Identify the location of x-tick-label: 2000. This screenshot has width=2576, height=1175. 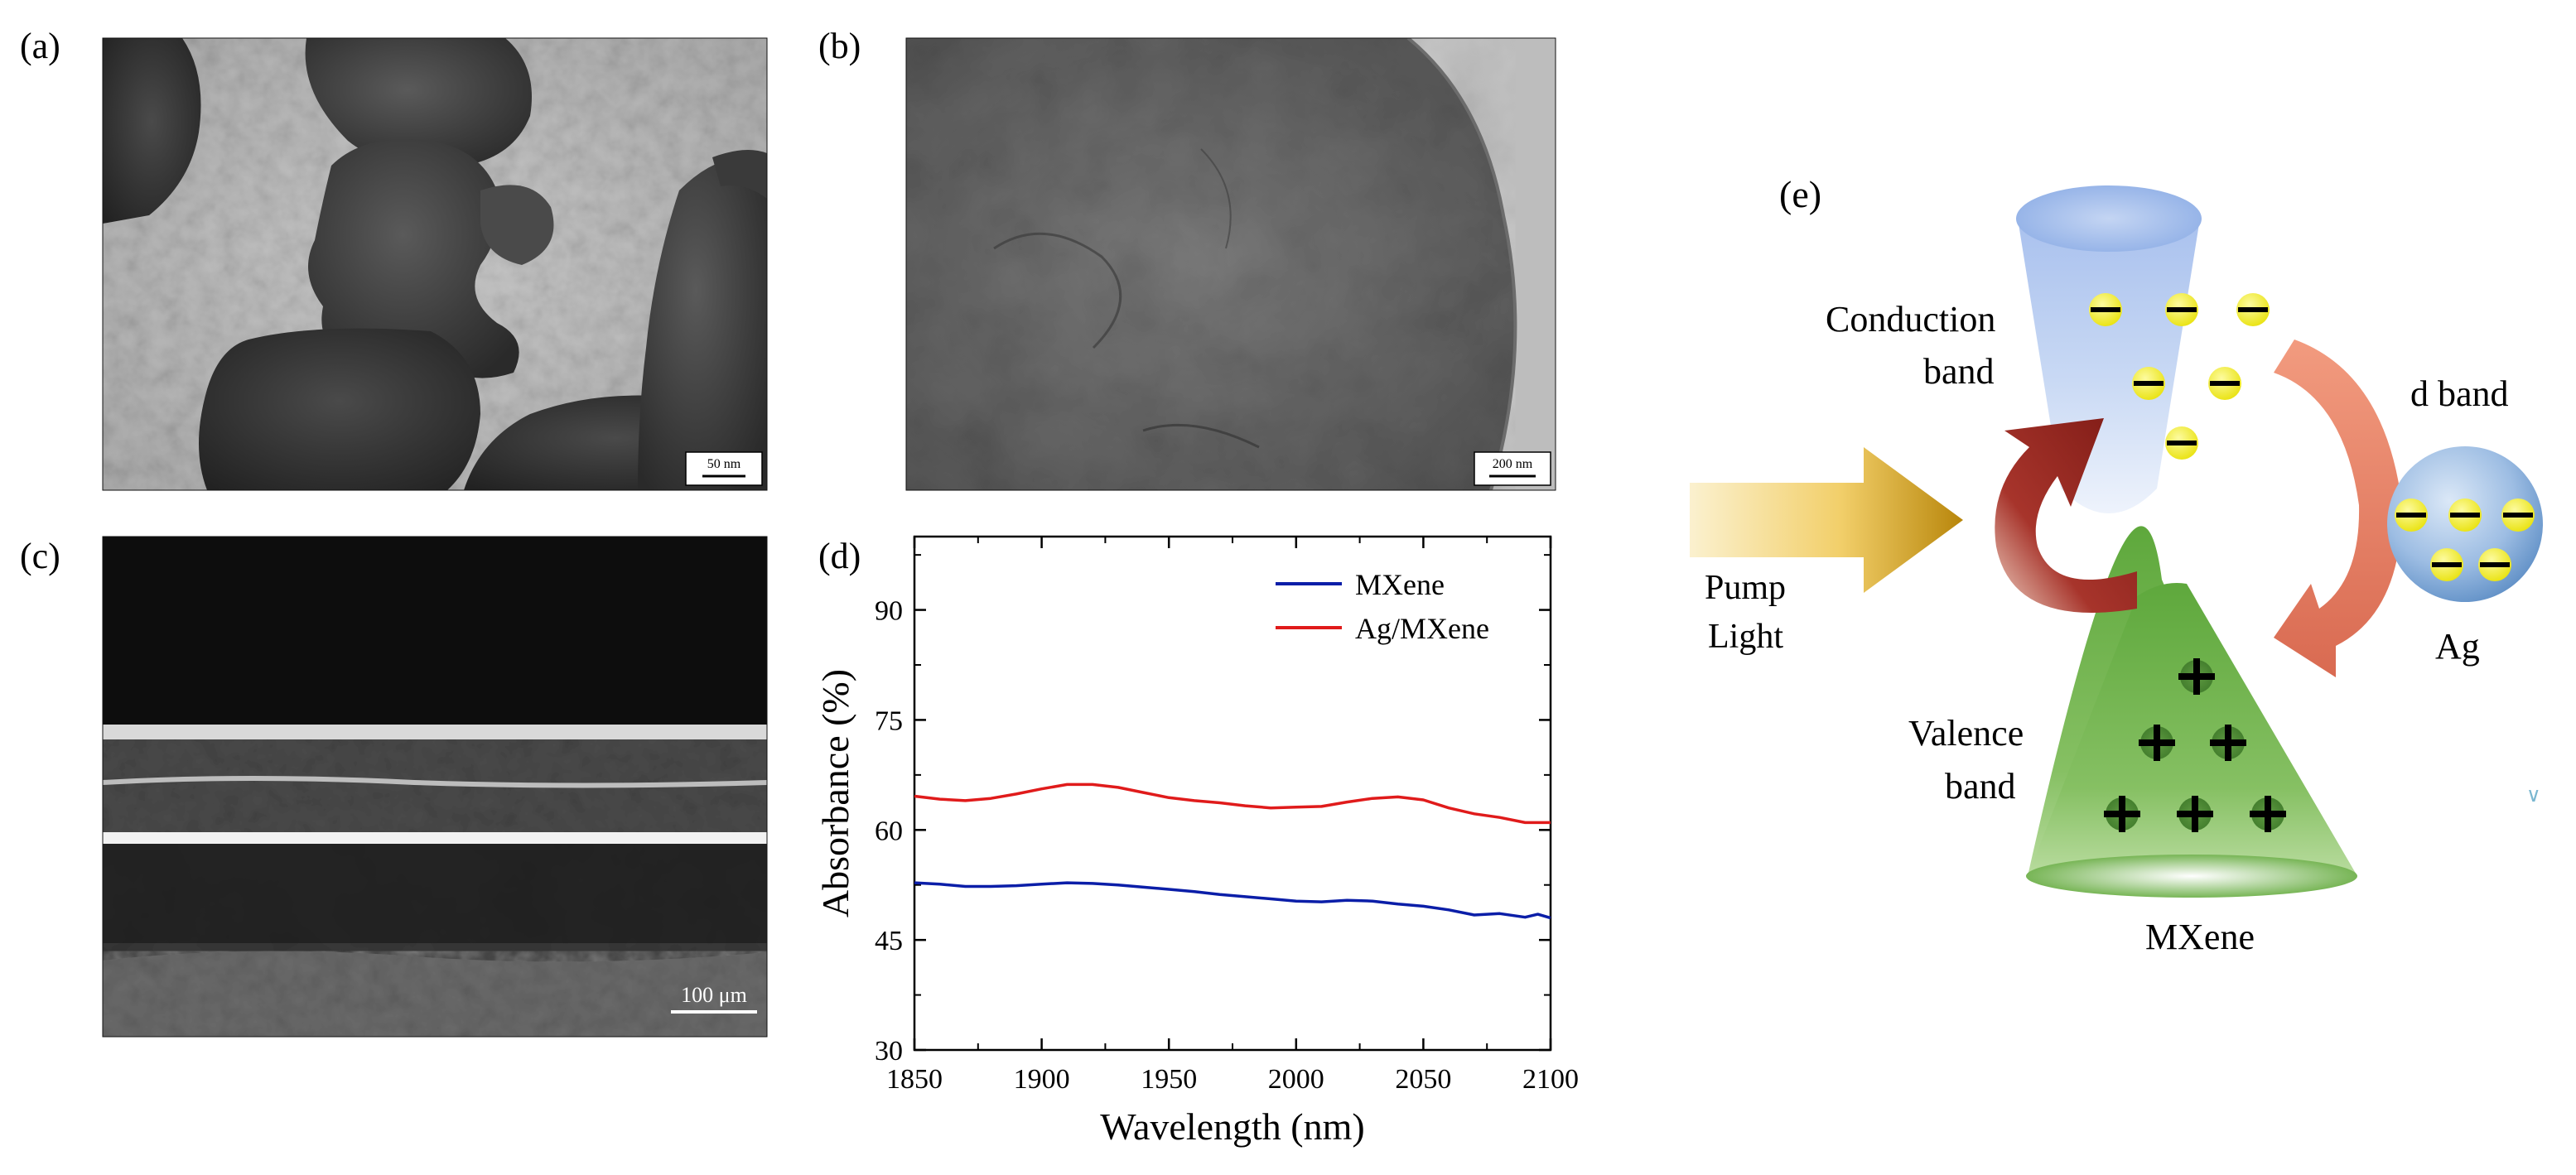
(1296, 1079).